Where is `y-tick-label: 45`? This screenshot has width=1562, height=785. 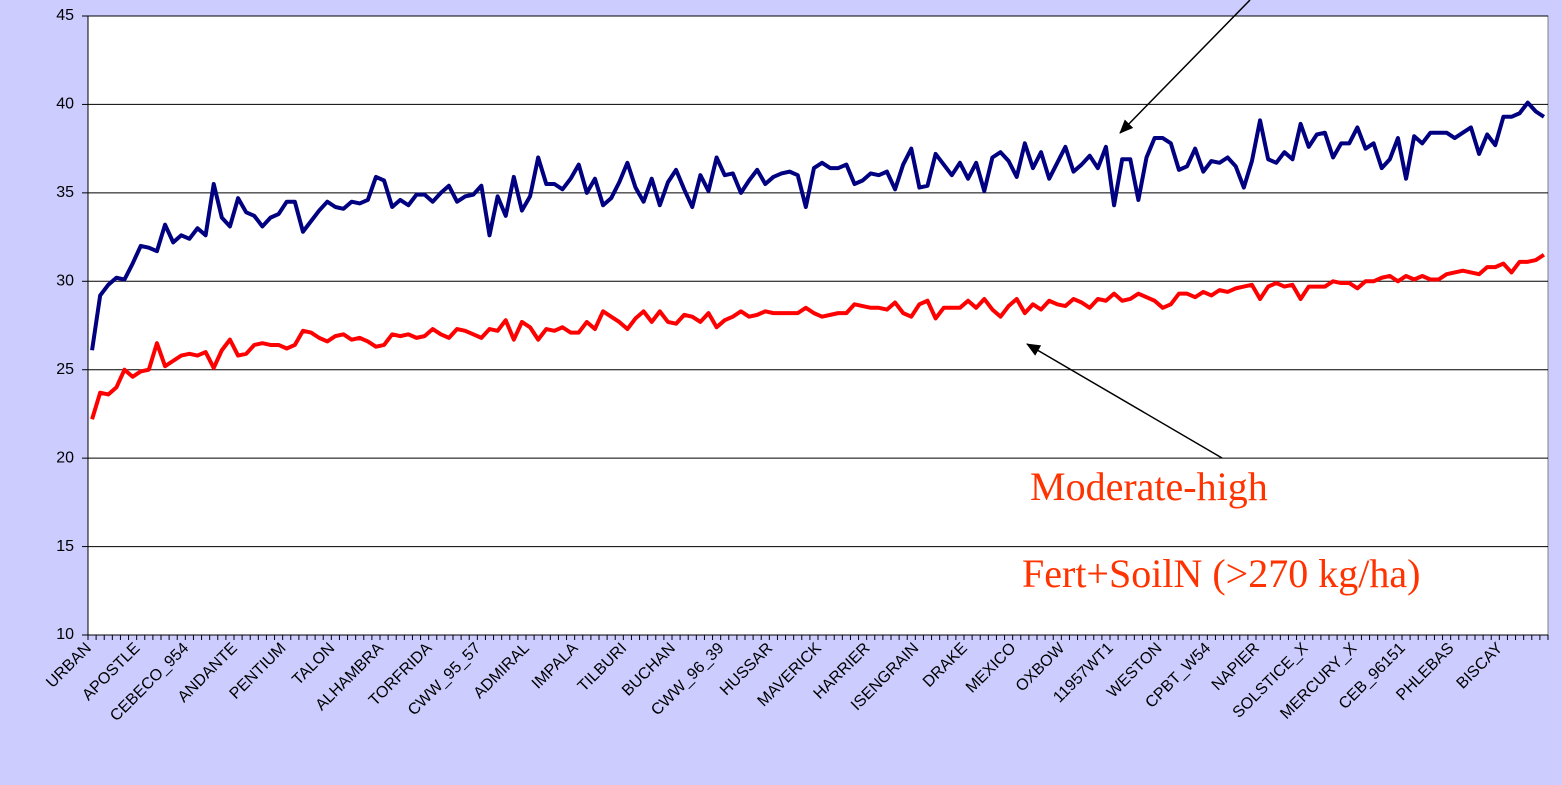 y-tick-label: 45 is located at coordinates (65, 15).